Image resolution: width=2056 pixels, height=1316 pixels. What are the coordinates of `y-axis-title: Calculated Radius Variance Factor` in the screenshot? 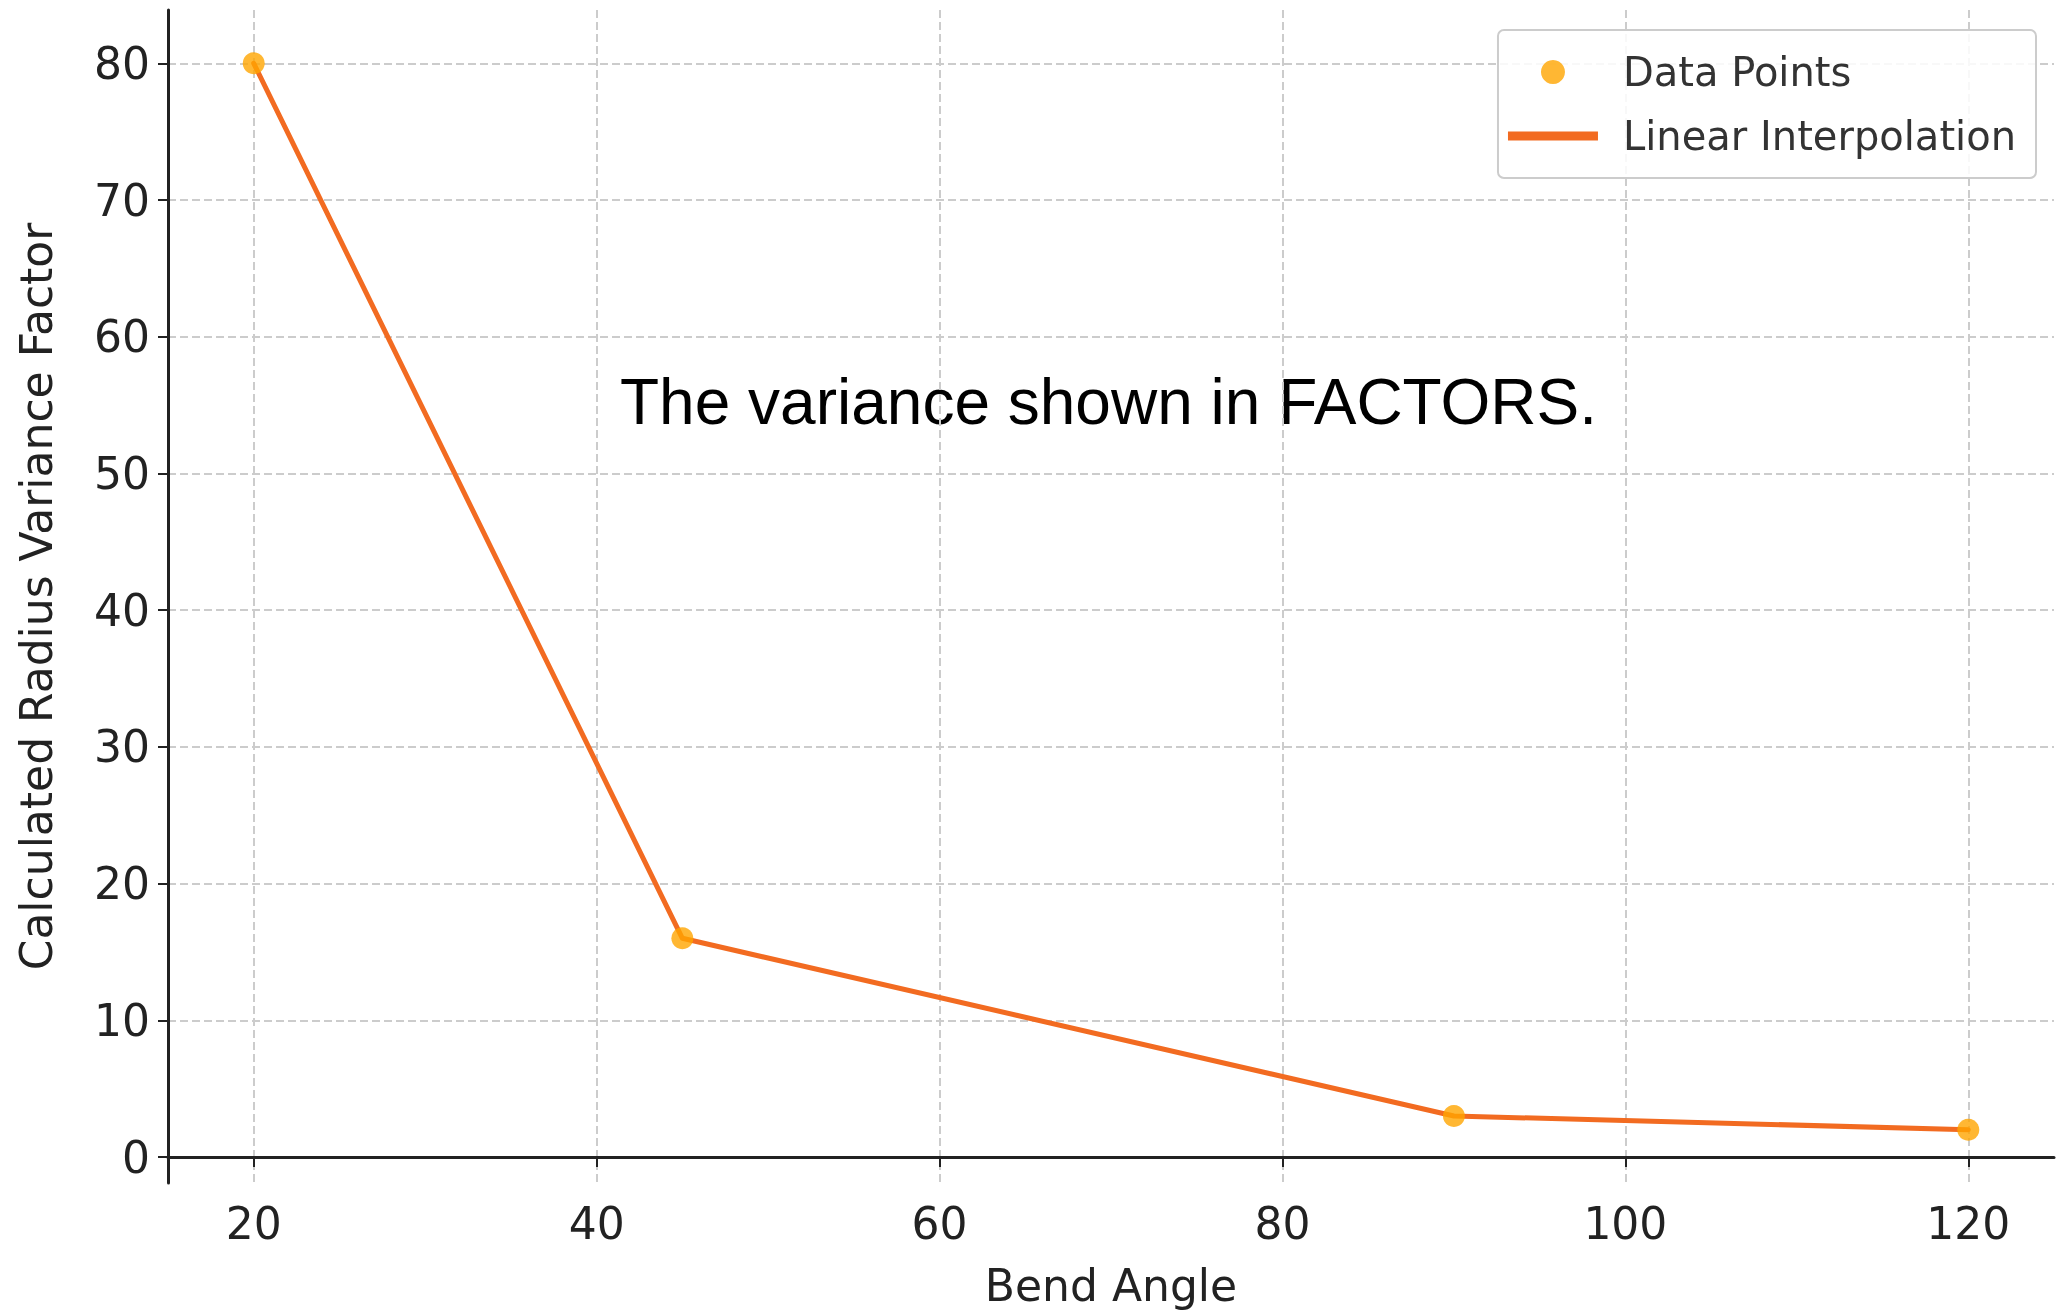 It's located at (36, 596).